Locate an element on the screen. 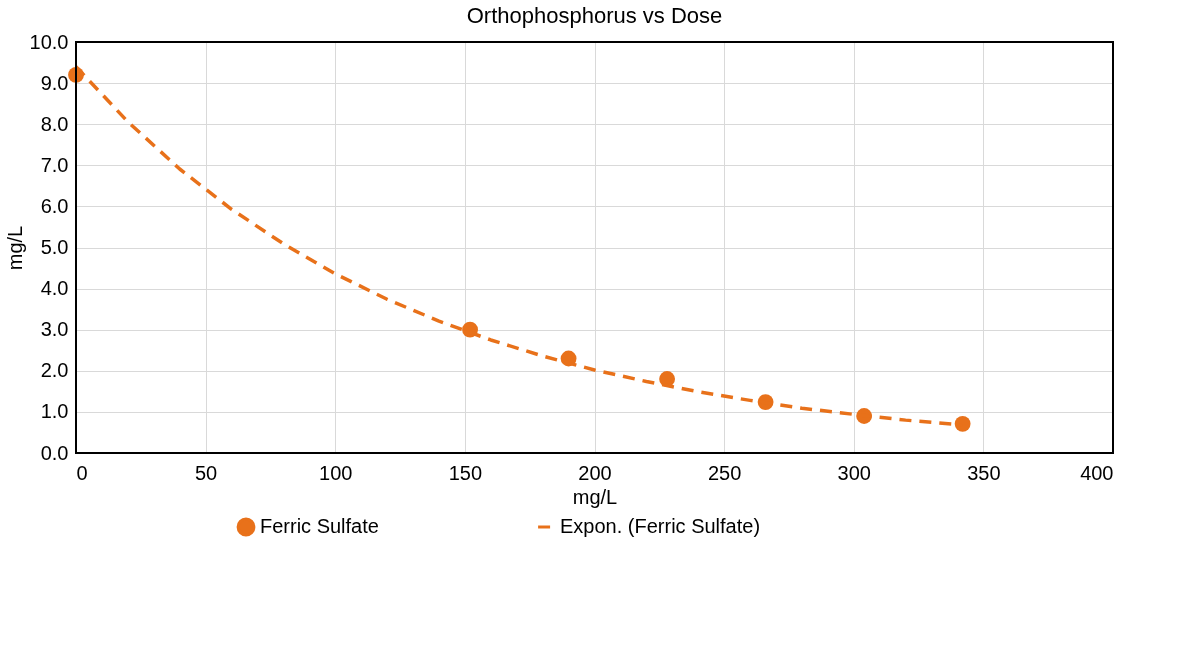  x-tick-label: 0 is located at coordinates (82, 472).